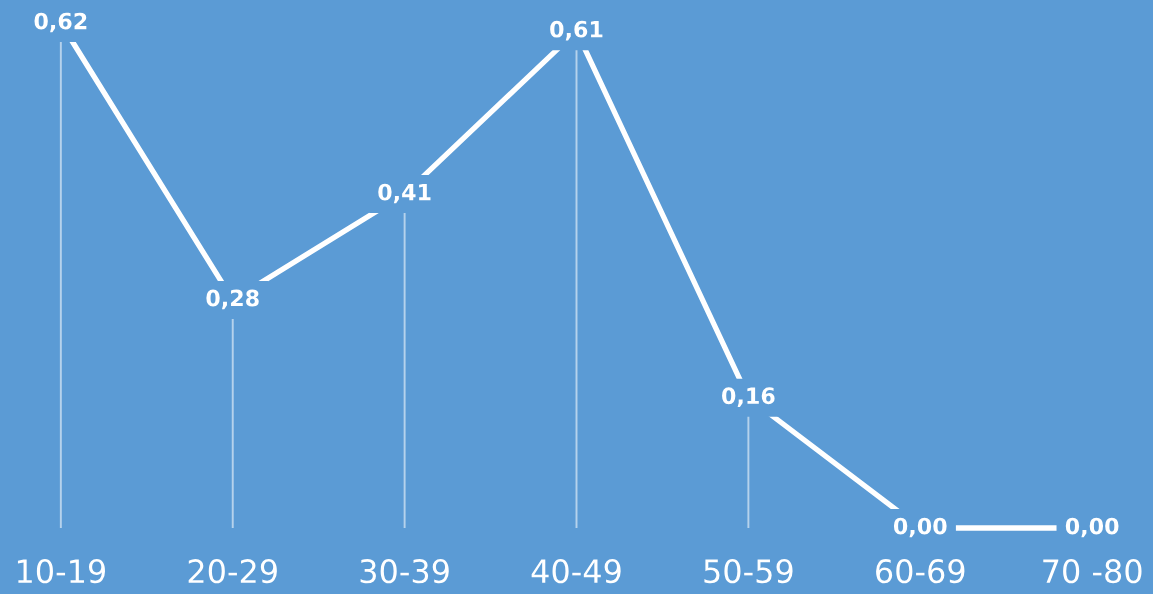 The image size is (1153, 594). I want to click on data-label: 0,62, so click(60, 22).